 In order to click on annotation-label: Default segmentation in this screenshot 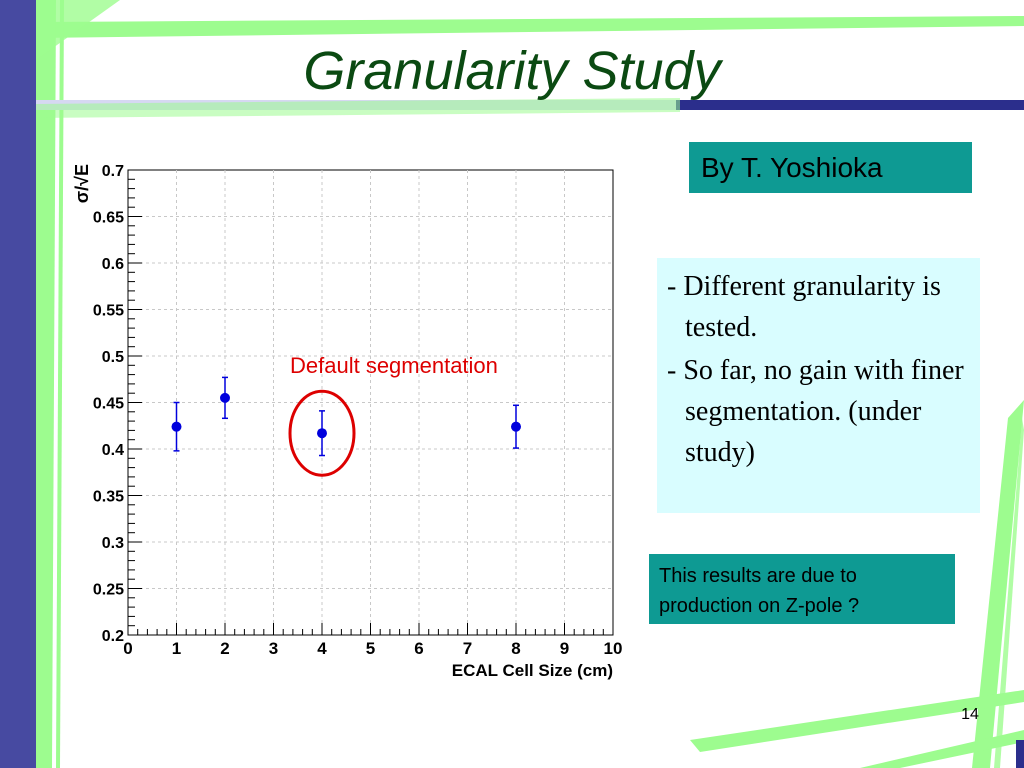, I will do `click(394, 365)`.